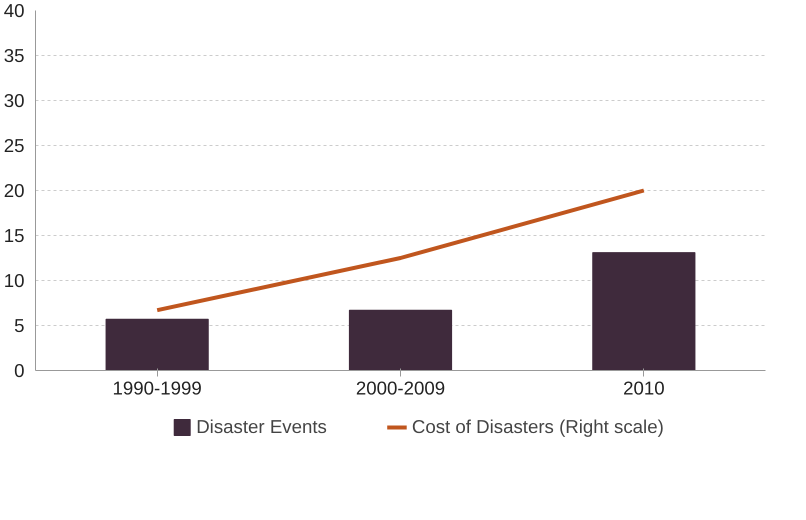 This screenshot has width=806, height=520. What do you see at coordinates (14, 145) in the screenshot?
I see `y-tick-label: 25` at bounding box center [14, 145].